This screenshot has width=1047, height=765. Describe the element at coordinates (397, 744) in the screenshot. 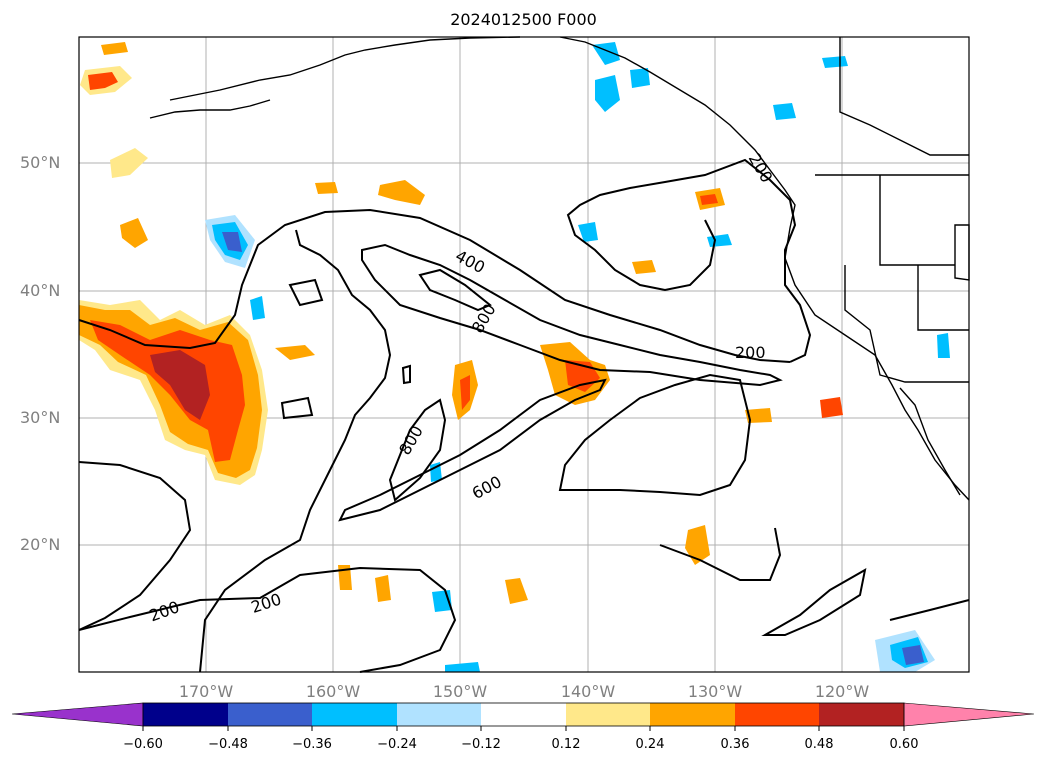

I see `colorbar-tick-label: −0.24` at that location.